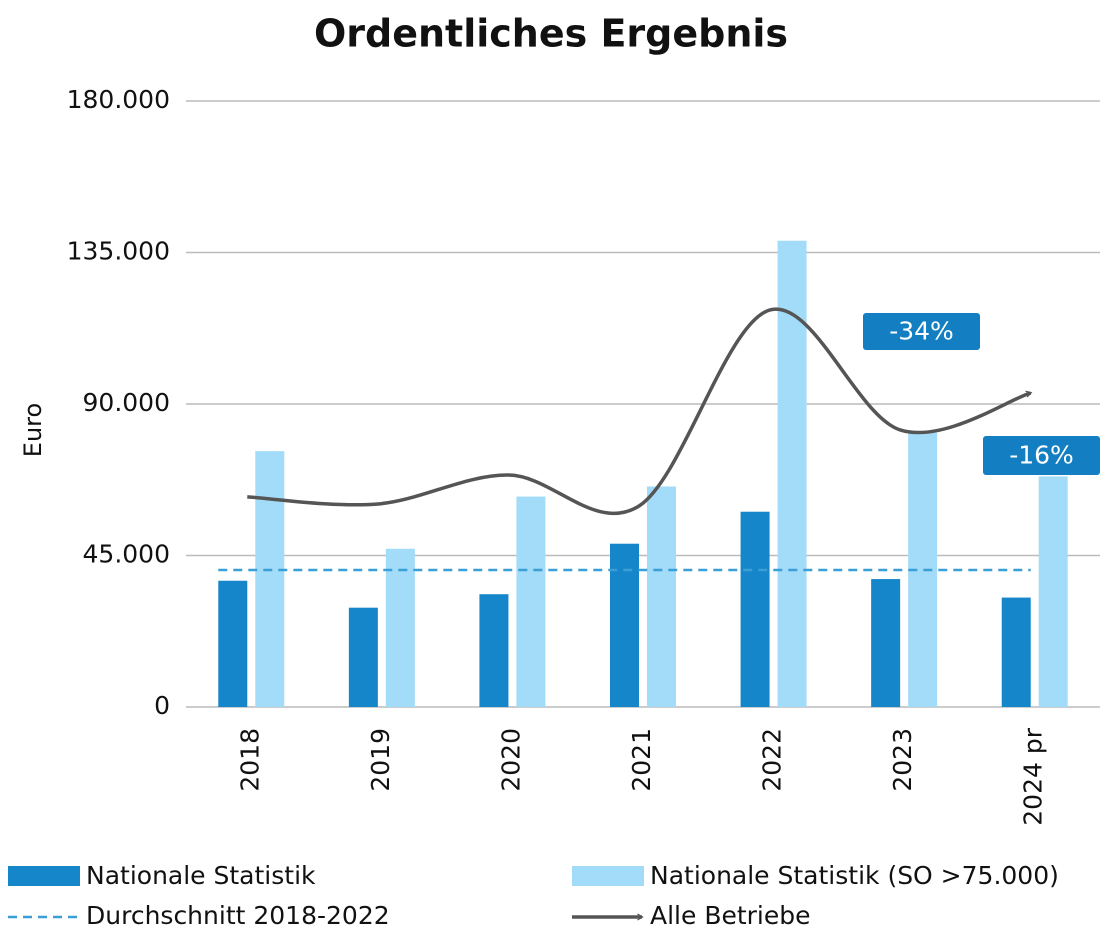 This screenshot has height=936, width=1102. I want to click on legend-label: Nationale Statistik (SO >75.000), so click(854, 875).